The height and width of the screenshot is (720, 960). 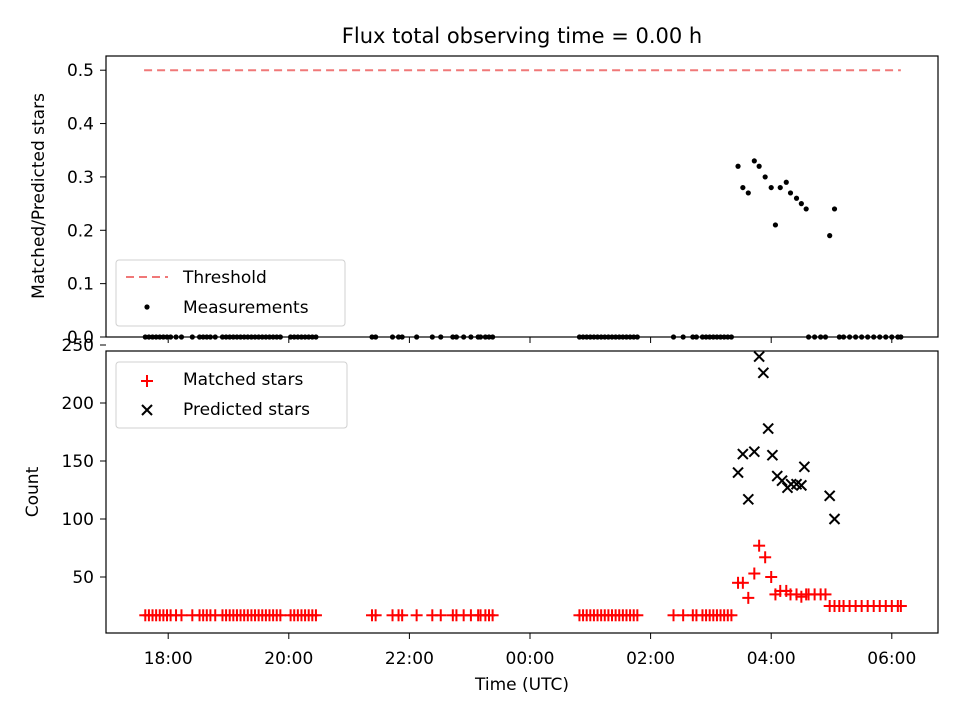 What do you see at coordinates (80, 178) in the screenshot?
I see `top-y-tick-label: 0.3` at bounding box center [80, 178].